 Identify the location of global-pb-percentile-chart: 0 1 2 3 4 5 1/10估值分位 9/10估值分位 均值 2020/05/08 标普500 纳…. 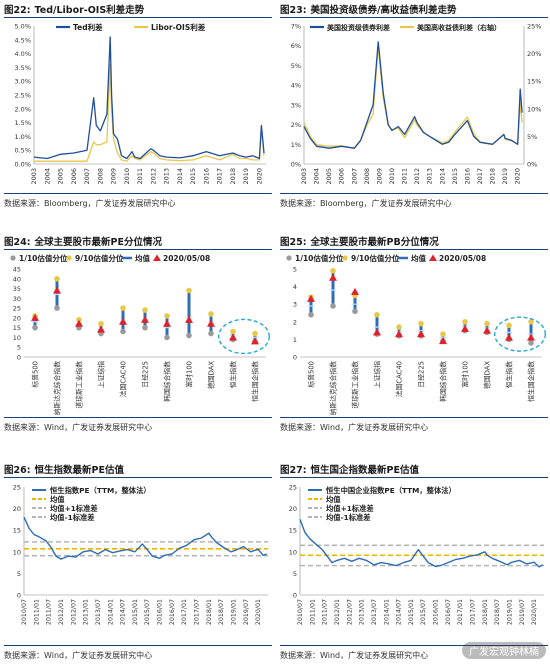
(416, 334).